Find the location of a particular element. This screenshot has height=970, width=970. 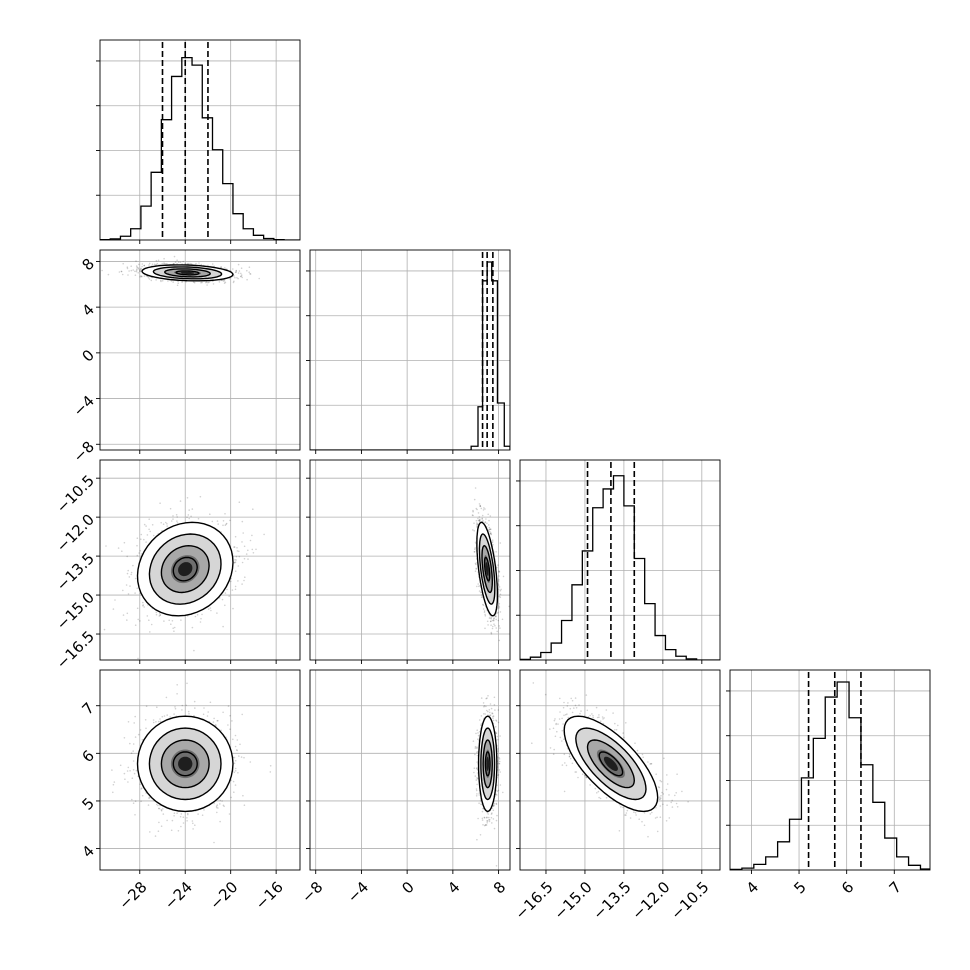

y-tick-label: −4 is located at coordinates (84, 406).